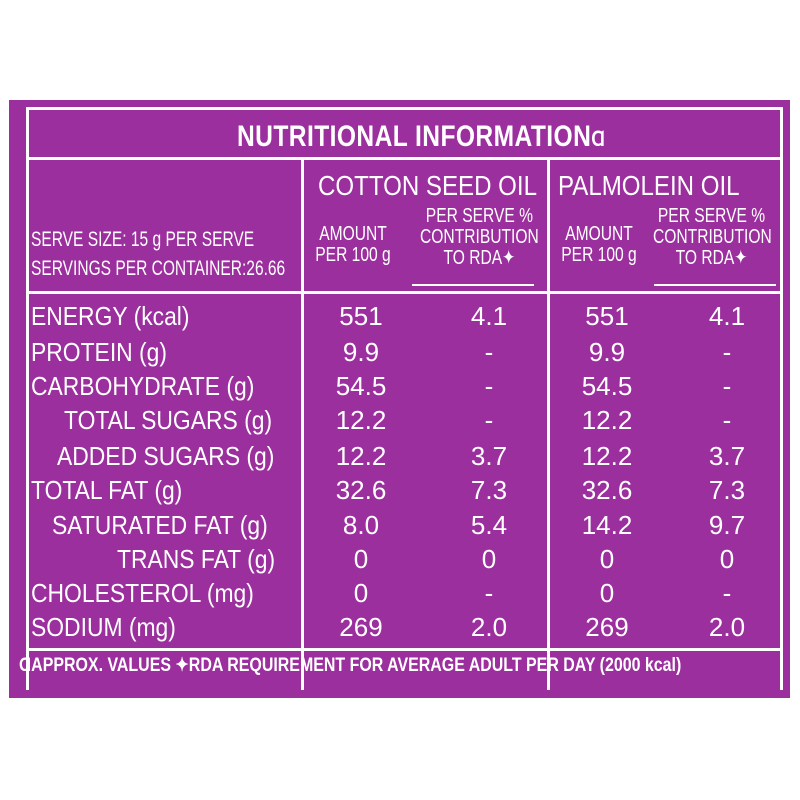  Describe the element at coordinates (107, 490) in the screenshot. I see `nutrient-label: TOTAL FAT (g)` at that location.